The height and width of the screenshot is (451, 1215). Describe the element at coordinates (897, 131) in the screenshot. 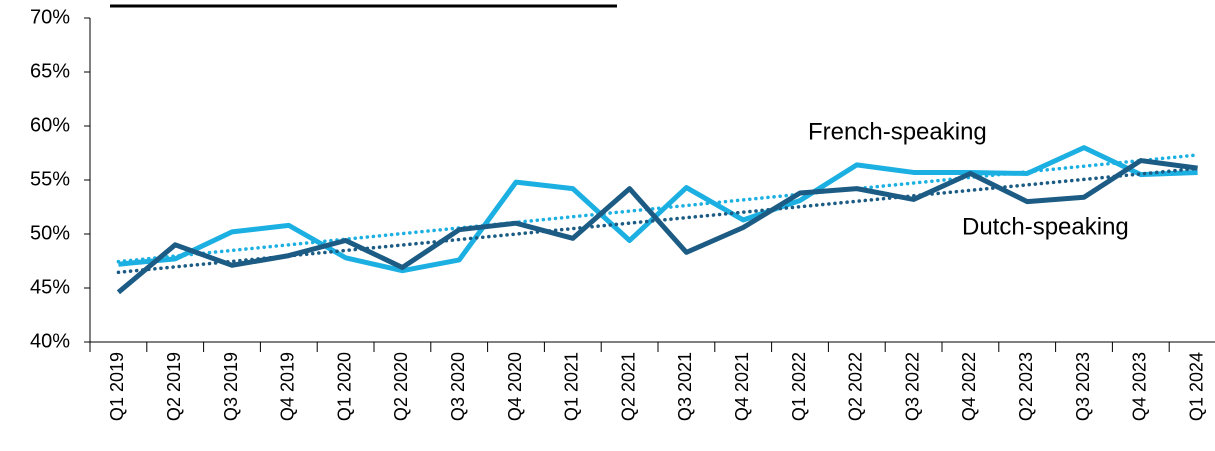

I see `series-label: French-speaking` at that location.